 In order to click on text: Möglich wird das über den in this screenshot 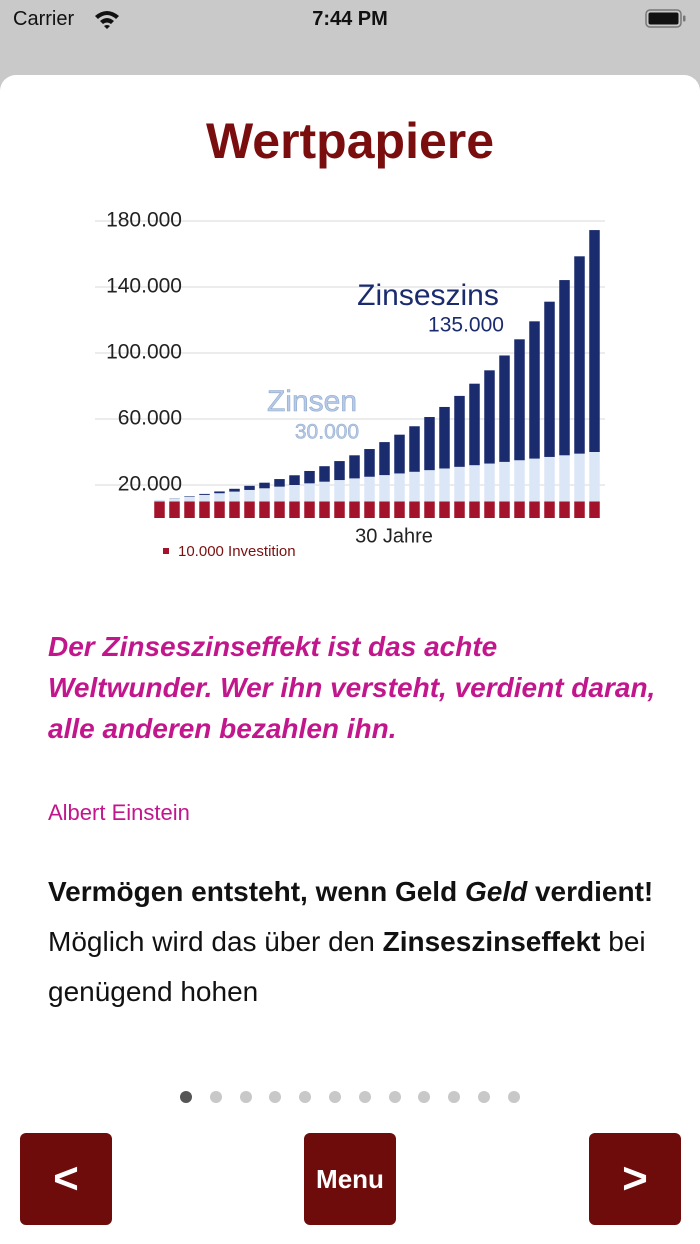, I will do `click(211, 941)`.